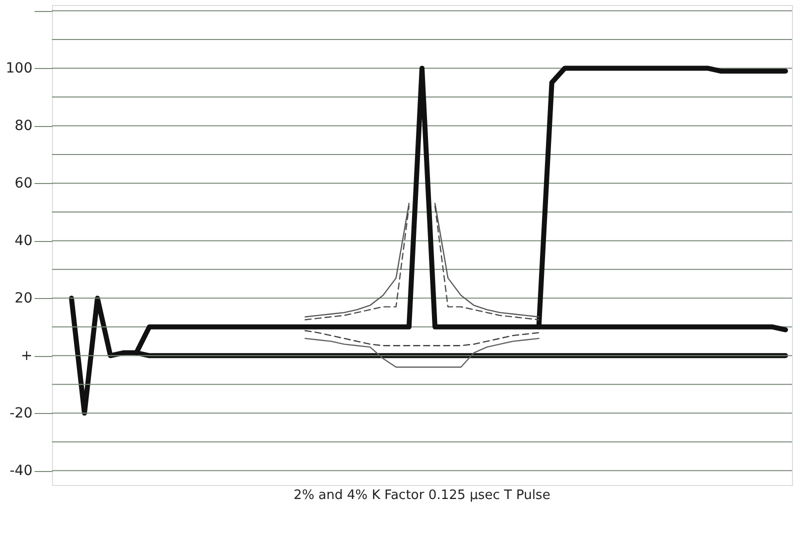  What do you see at coordinates (19, 68) in the screenshot?
I see `y-tick-label: 100` at bounding box center [19, 68].